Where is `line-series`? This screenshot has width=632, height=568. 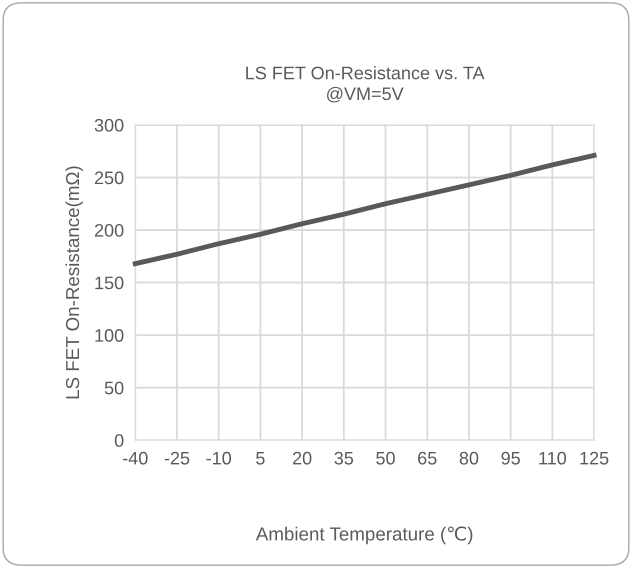 line-series is located at coordinates (364, 209).